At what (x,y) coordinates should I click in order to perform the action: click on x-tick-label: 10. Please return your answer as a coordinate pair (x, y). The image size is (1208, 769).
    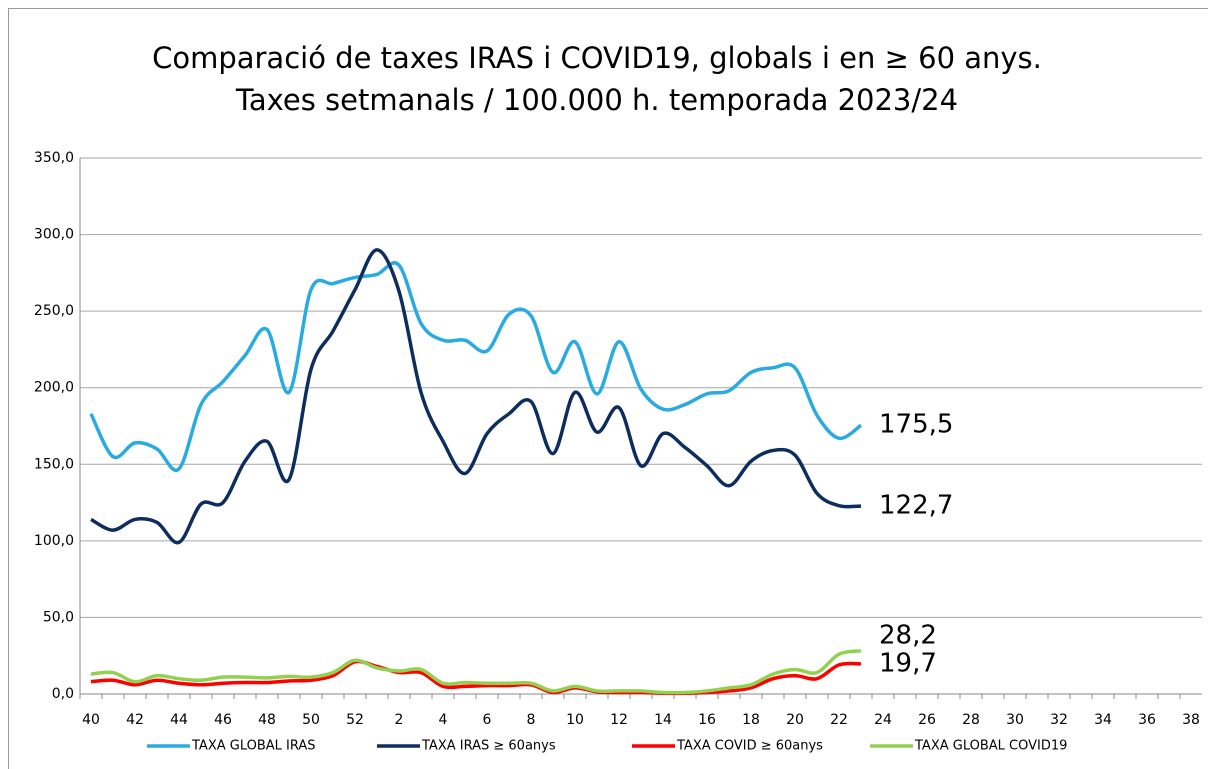
    Looking at the image, I should click on (575, 720).